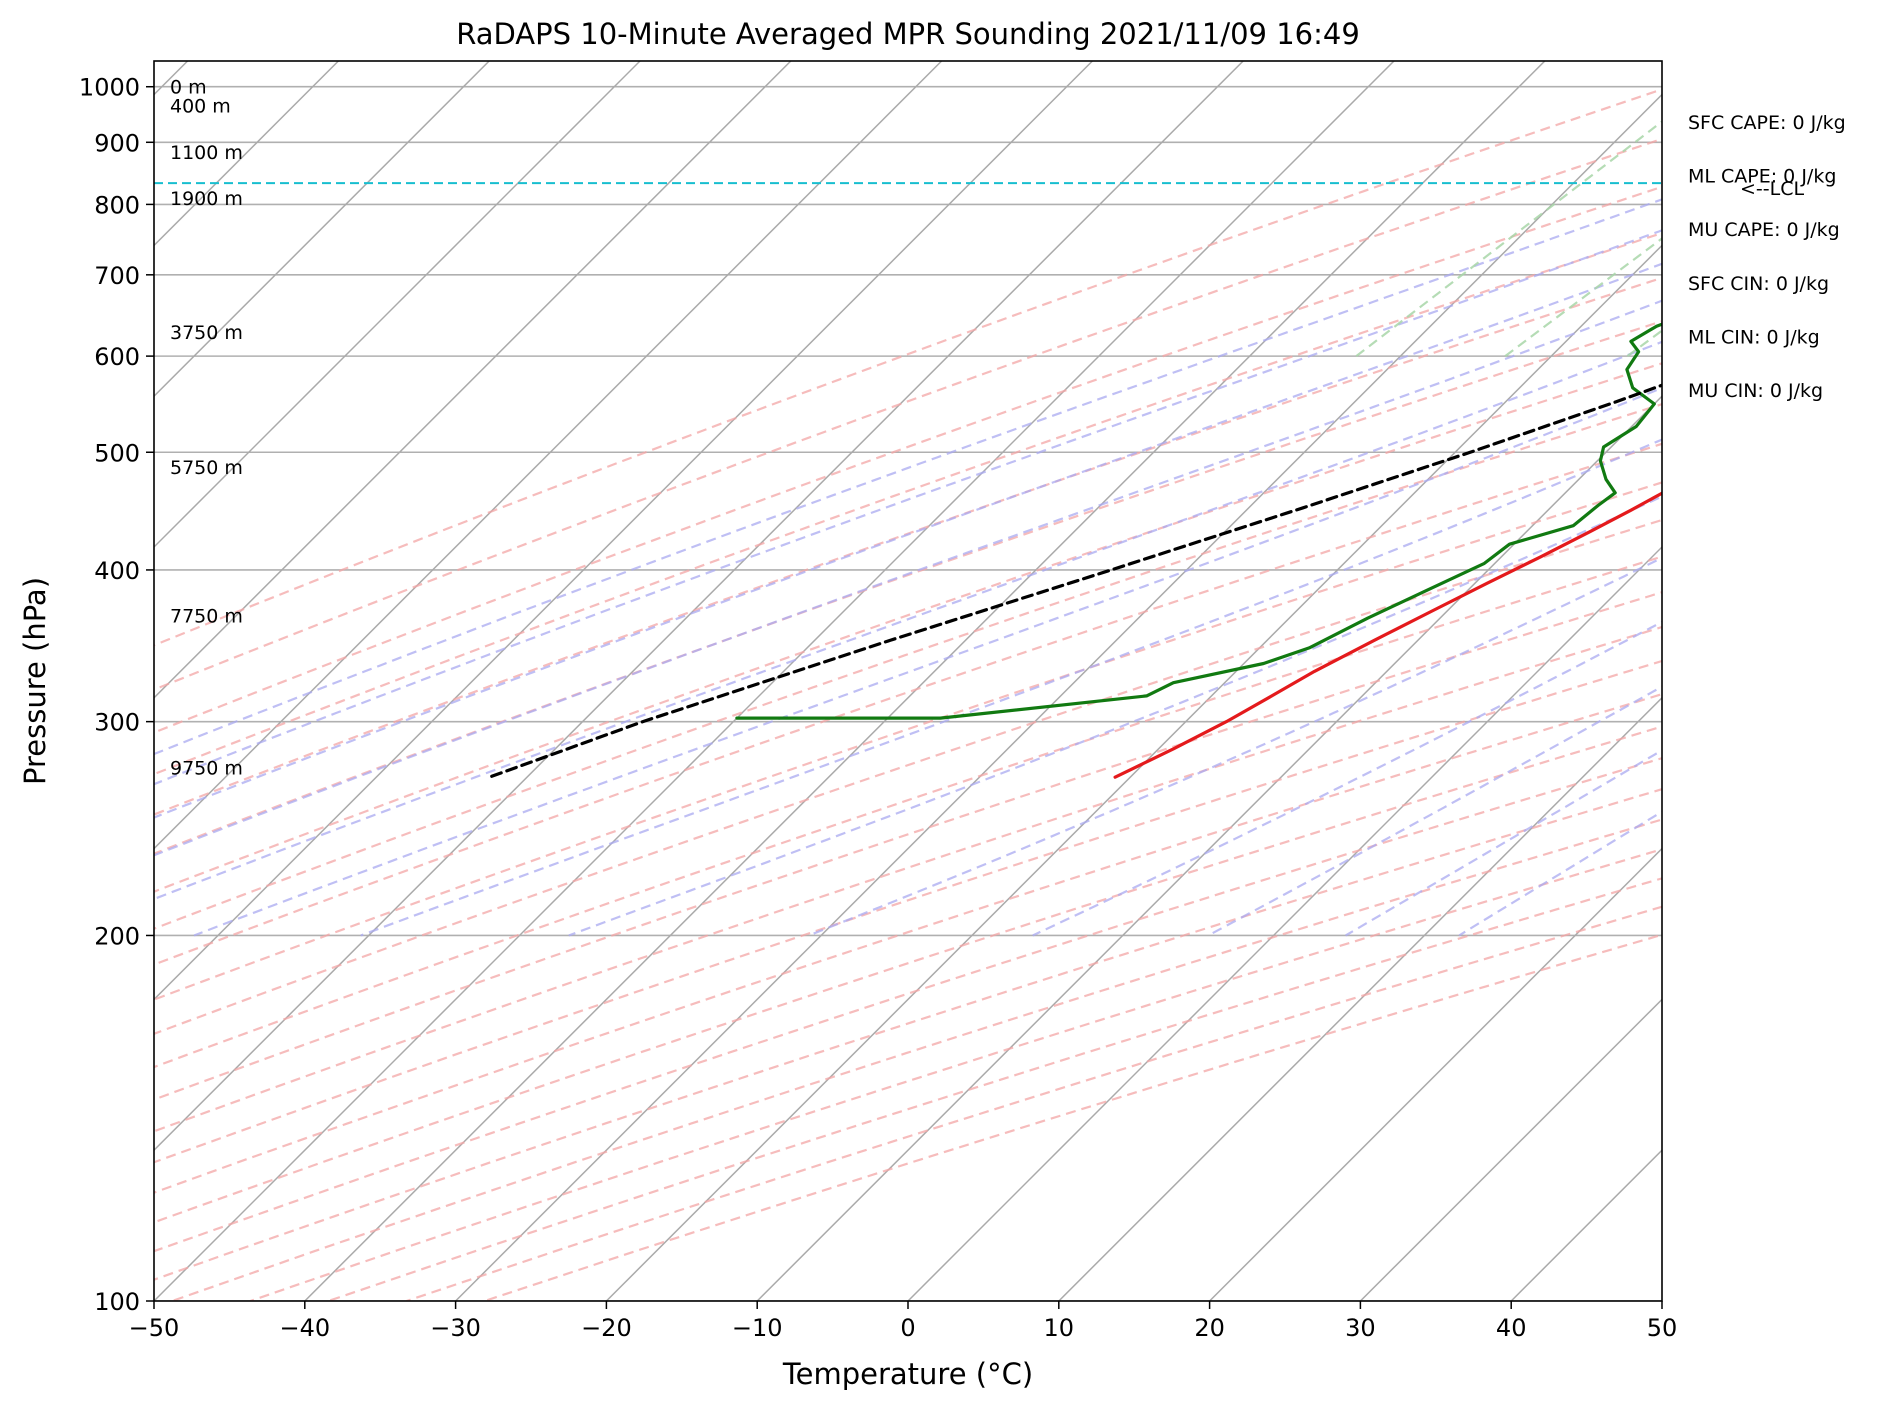 The height and width of the screenshot is (1410, 1882). What do you see at coordinates (206, 199) in the screenshot?
I see `height-label: 1900 m` at bounding box center [206, 199].